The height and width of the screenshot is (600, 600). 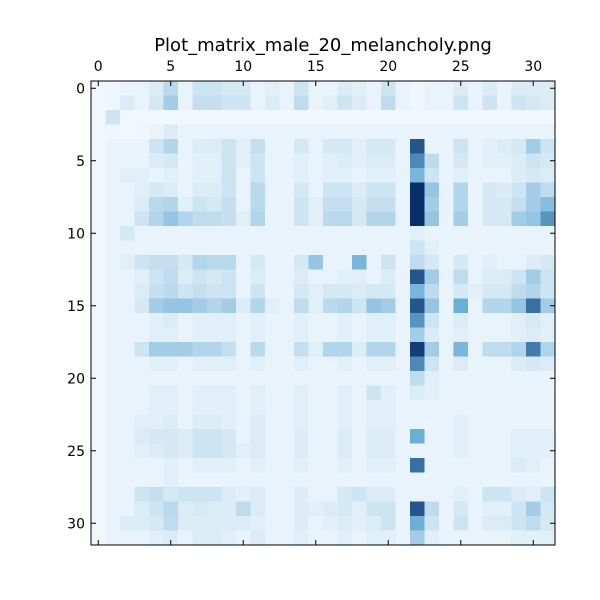 I want to click on y-tick-label: 20, so click(x=76, y=379).